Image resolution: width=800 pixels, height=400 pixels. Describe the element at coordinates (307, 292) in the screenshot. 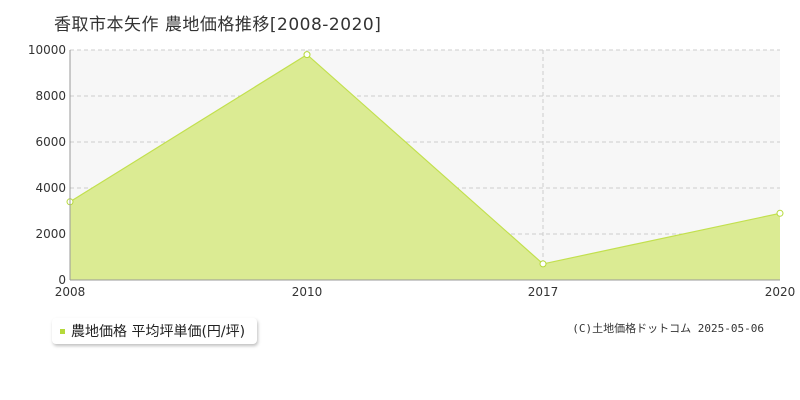

I see `x-tick-label: 2010` at that location.